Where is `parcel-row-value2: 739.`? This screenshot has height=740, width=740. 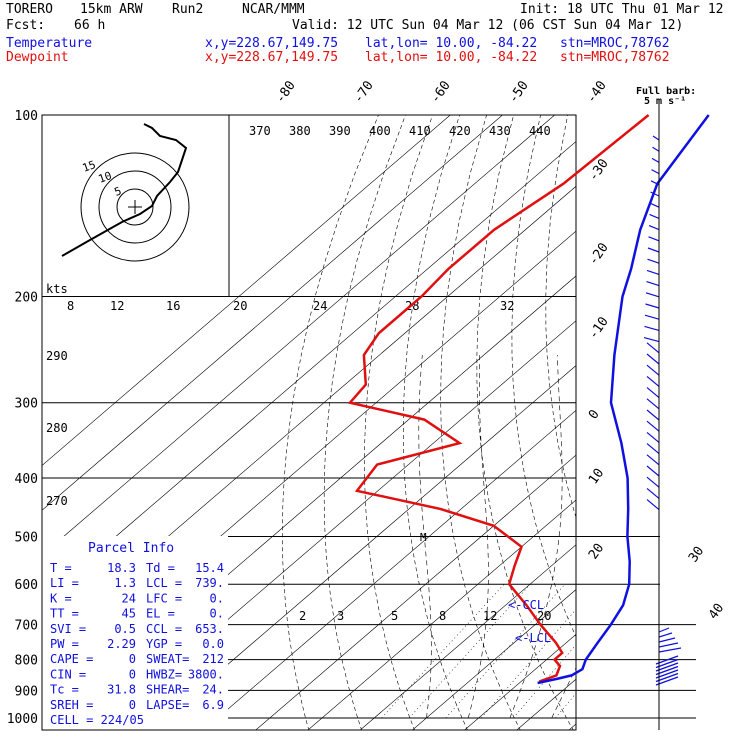
parcel-row-value2: 739. is located at coordinates (209, 583).